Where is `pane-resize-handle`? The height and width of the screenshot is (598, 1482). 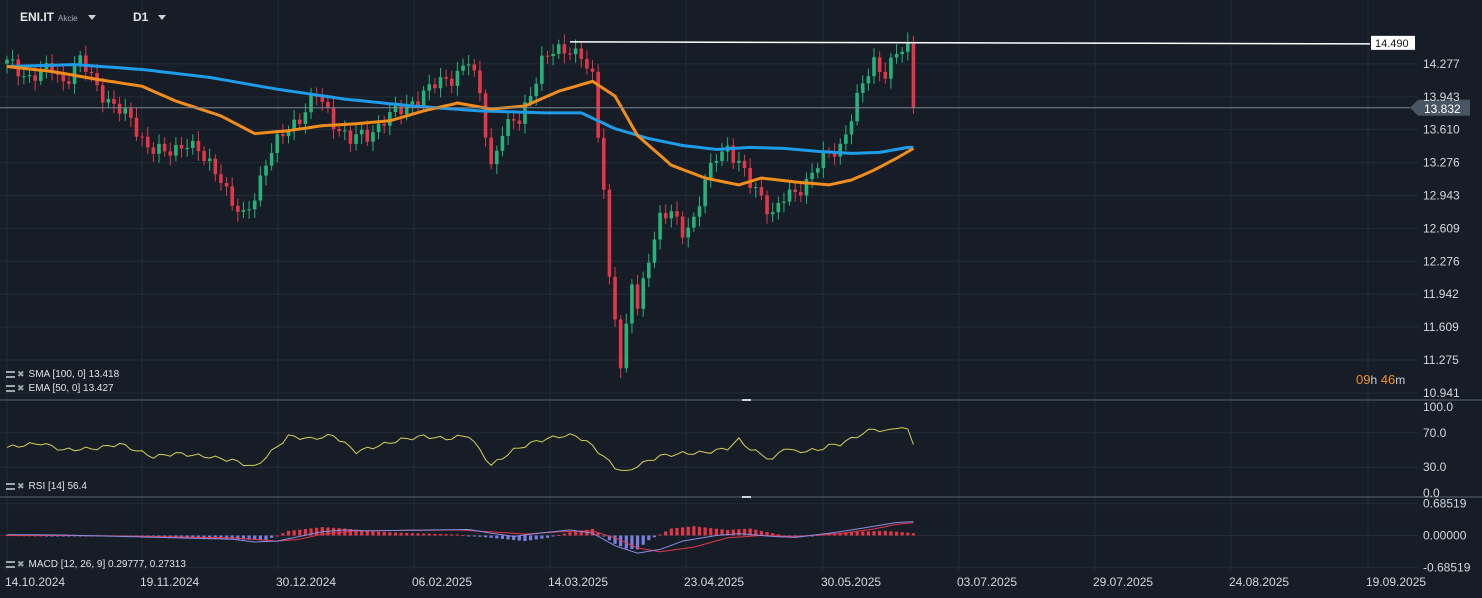 pane-resize-handle is located at coordinates (746, 497).